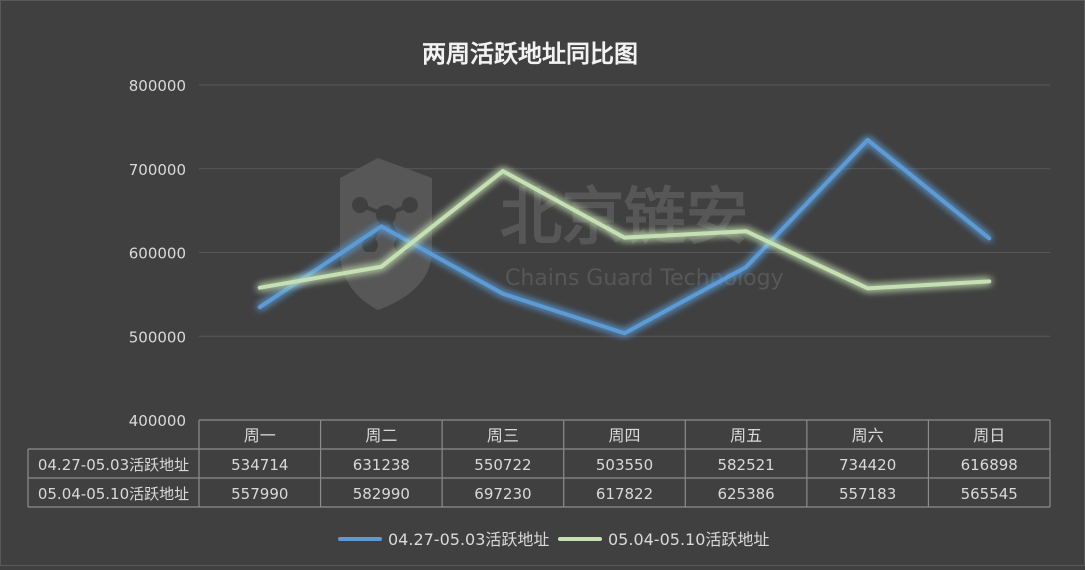 The height and width of the screenshot is (570, 1085). What do you see at coordinates (468, 539) in the screenshot?
I see `legend-label: 04.27-05.03活跃地址` at bounding box center [468, 539].